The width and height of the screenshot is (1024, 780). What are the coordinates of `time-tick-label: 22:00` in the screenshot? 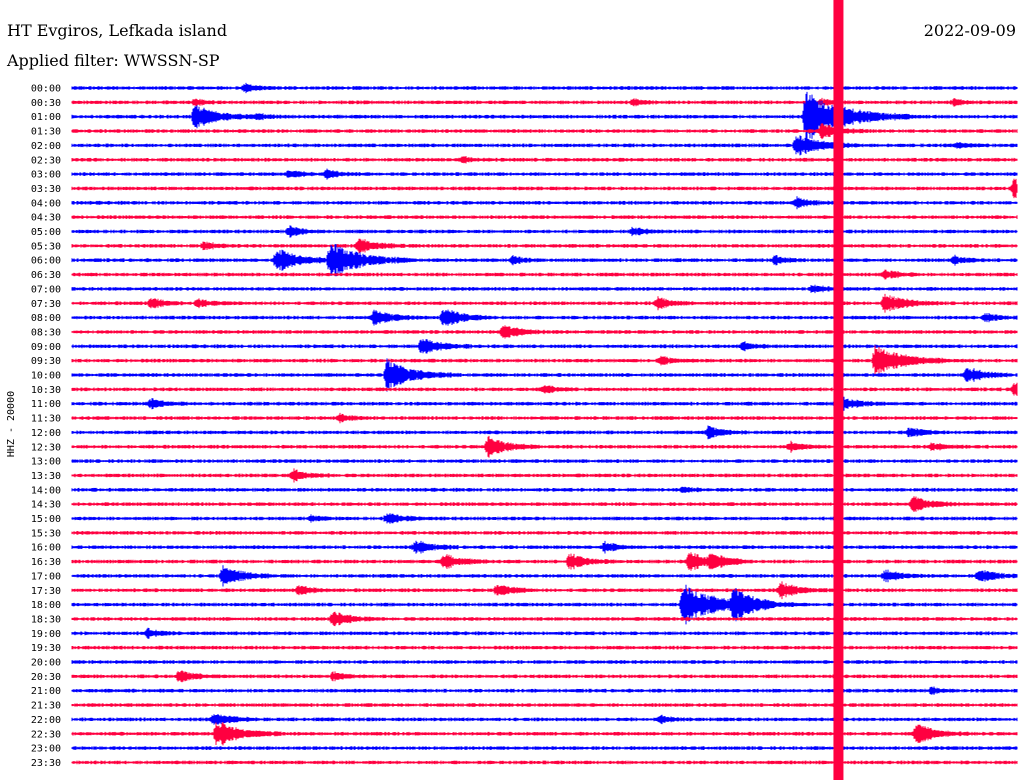 It's located at (46, 720).